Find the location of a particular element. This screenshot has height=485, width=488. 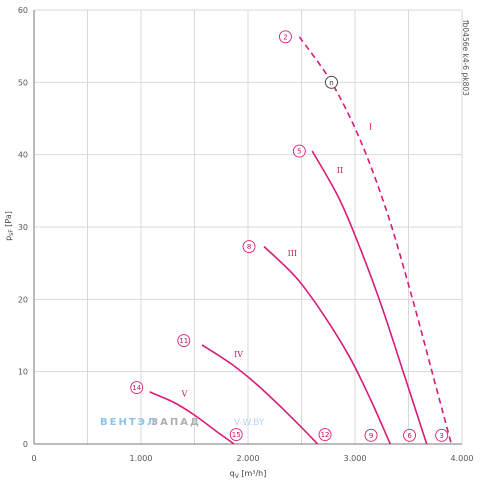

point-marker: 14 is located at coordinates (137, 388).